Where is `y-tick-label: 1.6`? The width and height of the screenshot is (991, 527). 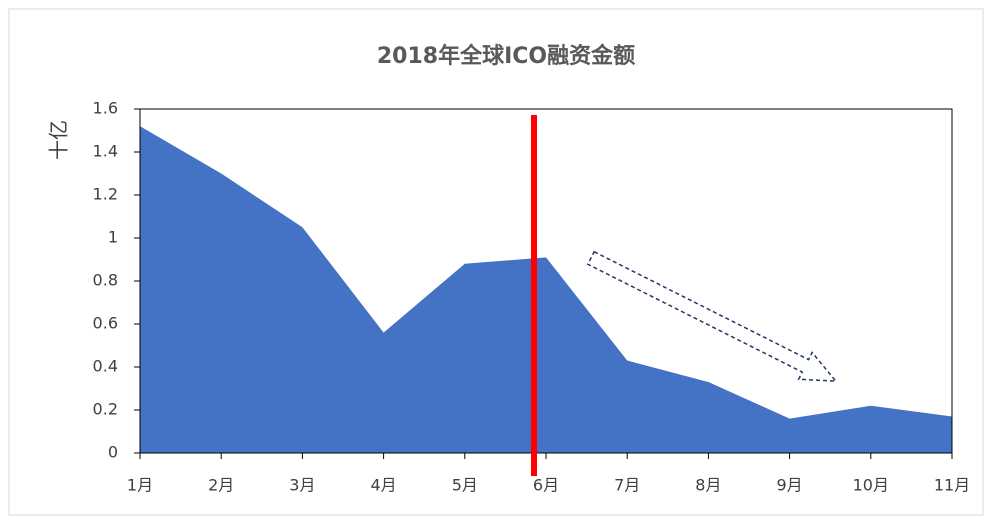
y-tick-label: 1.6 is located at coordinates (105, 108).